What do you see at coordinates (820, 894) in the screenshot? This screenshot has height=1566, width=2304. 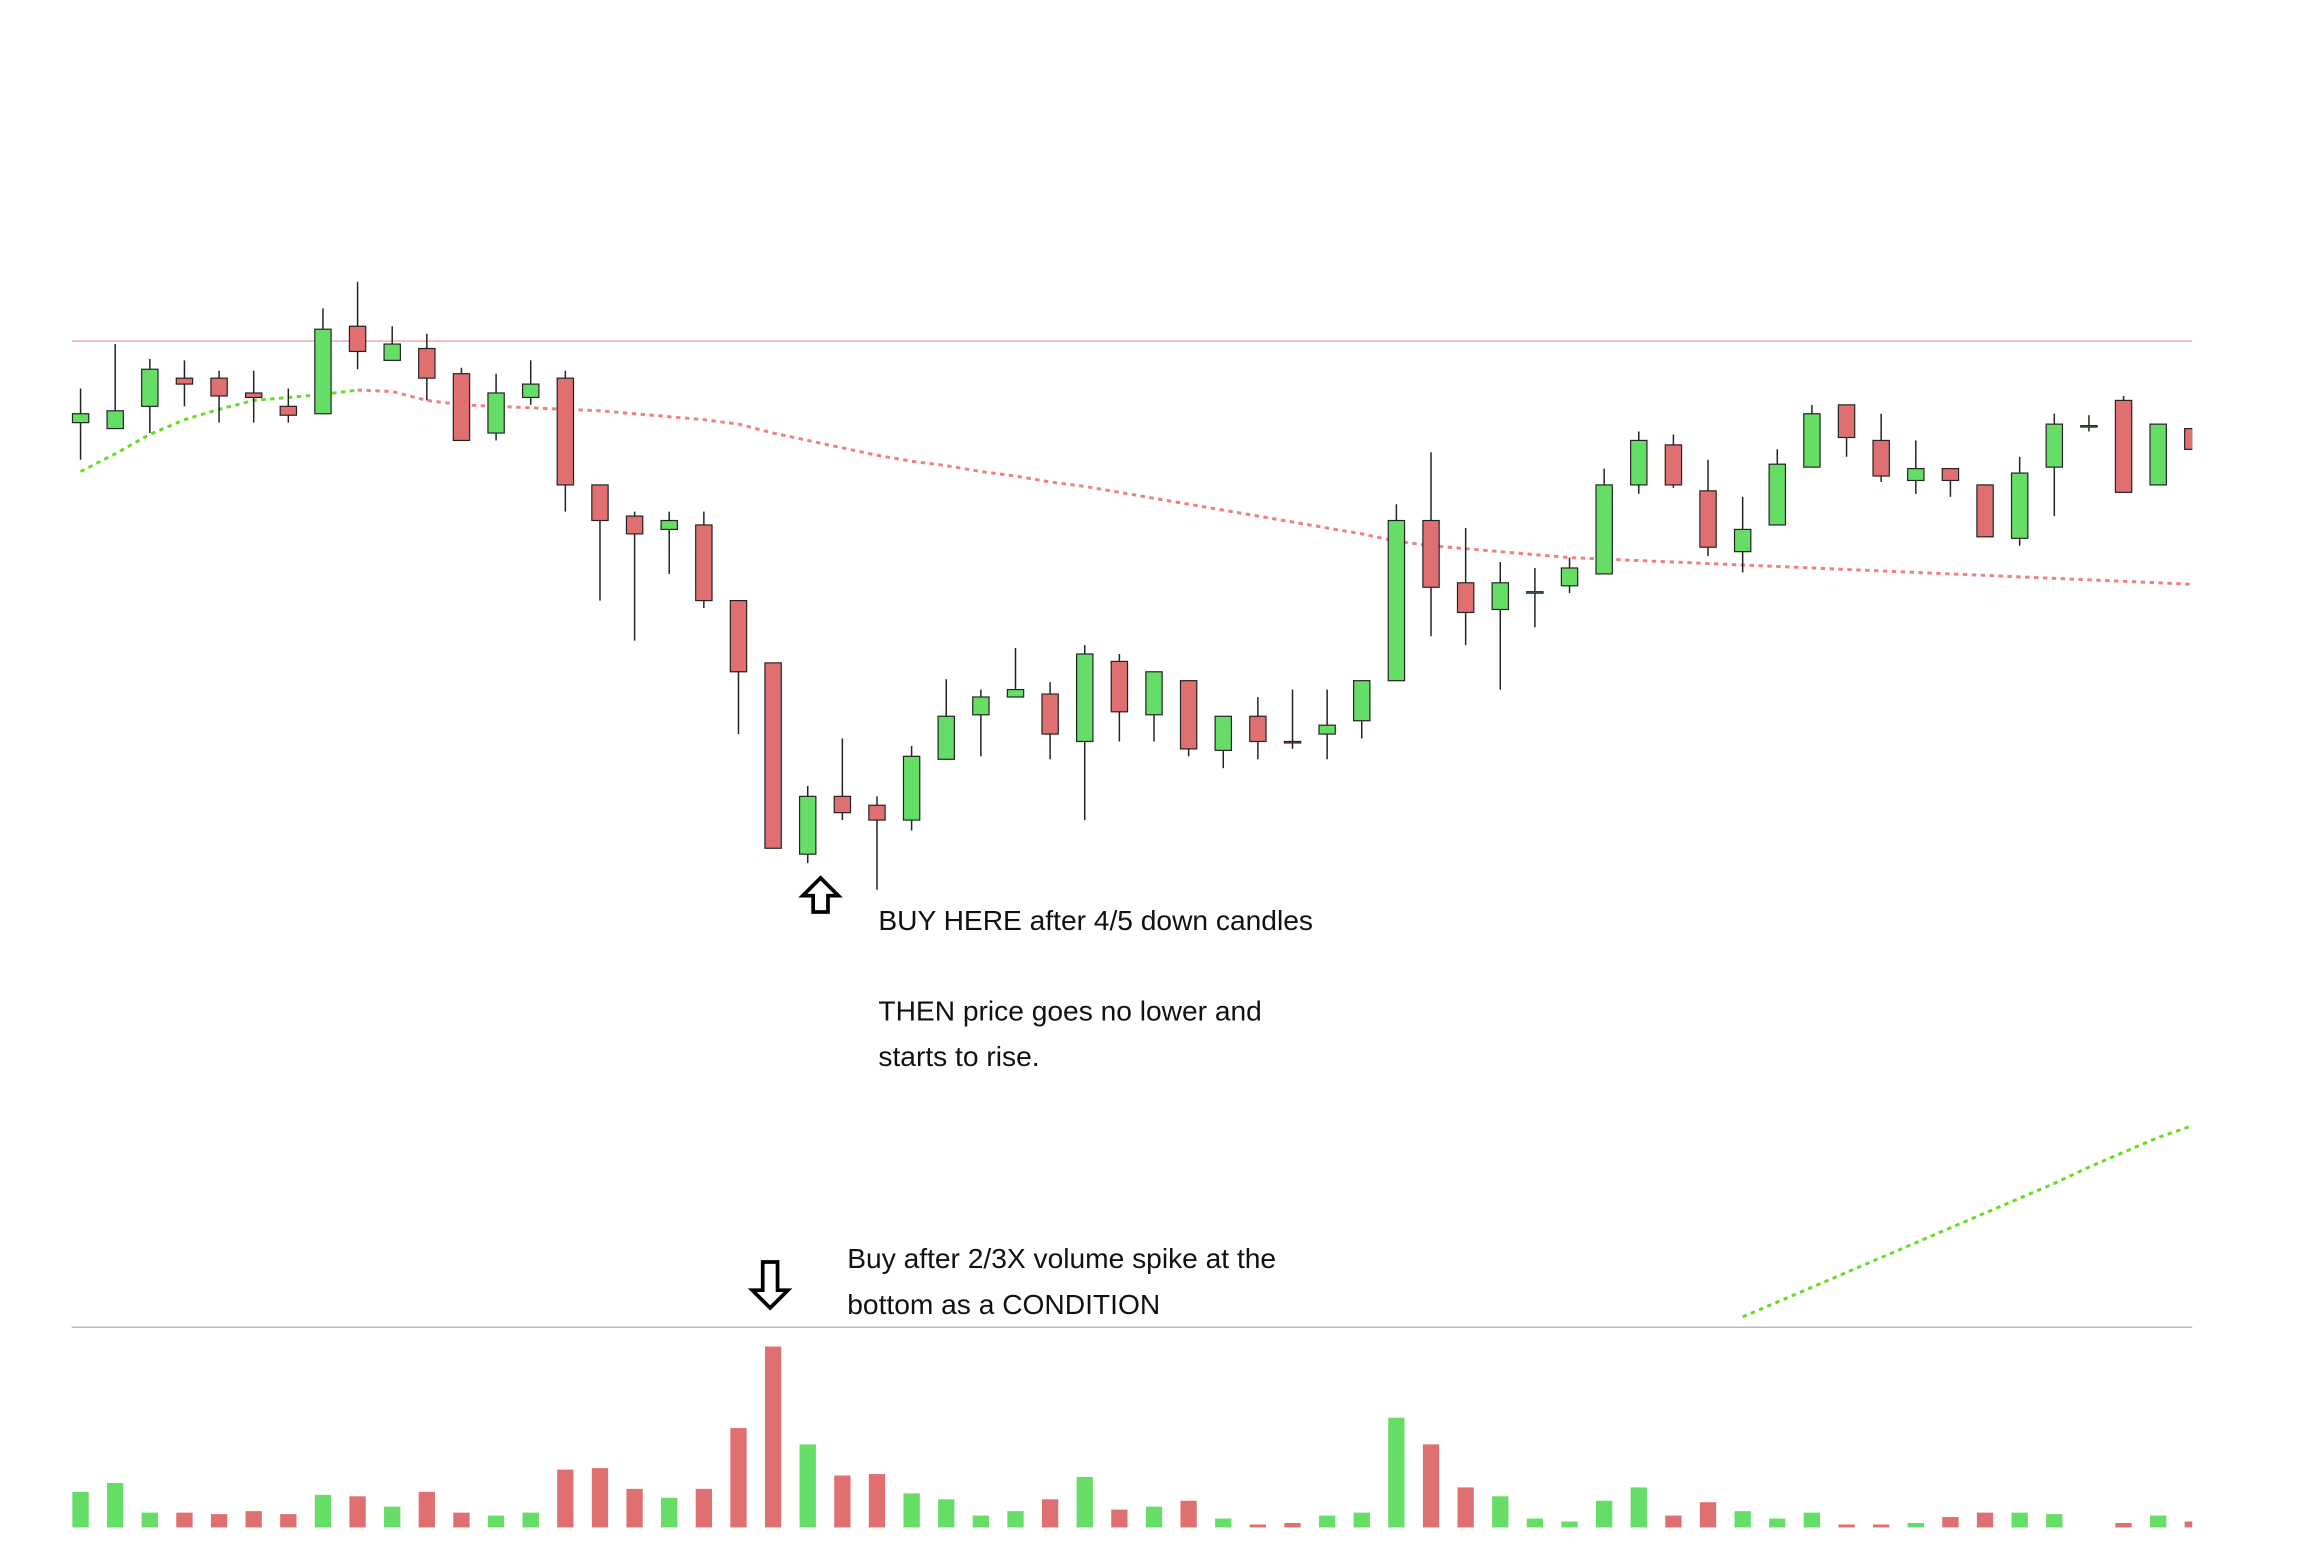 I see `up-arrow` at bounding box center [820, 894].